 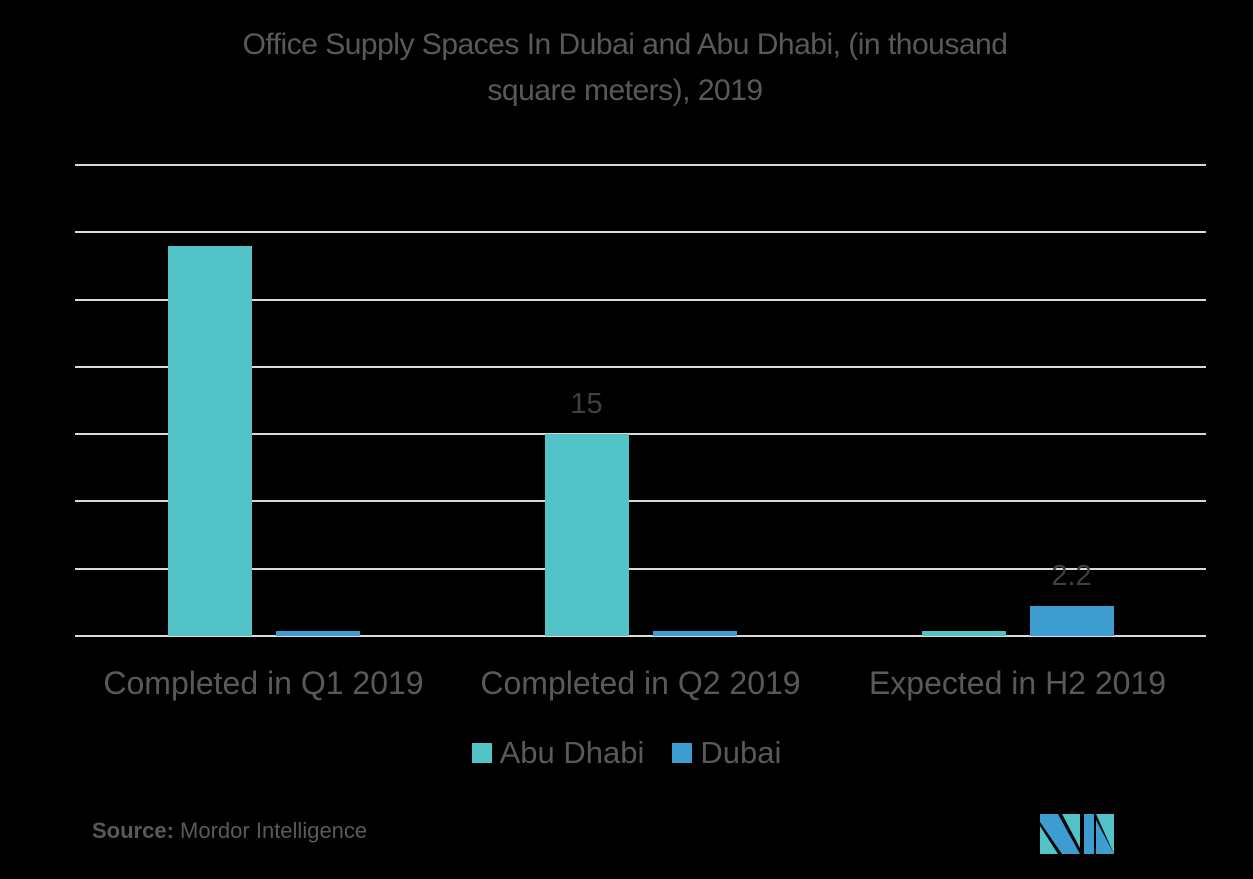 I want to click on legend-label: Dubai, so click(x=741, y=752).